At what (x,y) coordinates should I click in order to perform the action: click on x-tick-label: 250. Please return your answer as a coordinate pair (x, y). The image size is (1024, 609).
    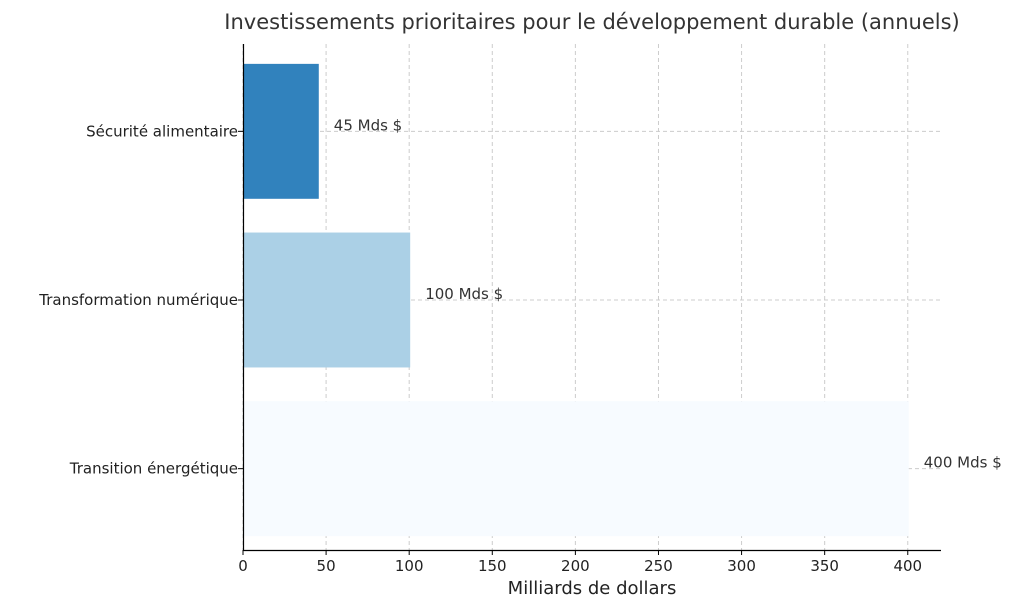
    Looking at the image, I should click on (658, 566).